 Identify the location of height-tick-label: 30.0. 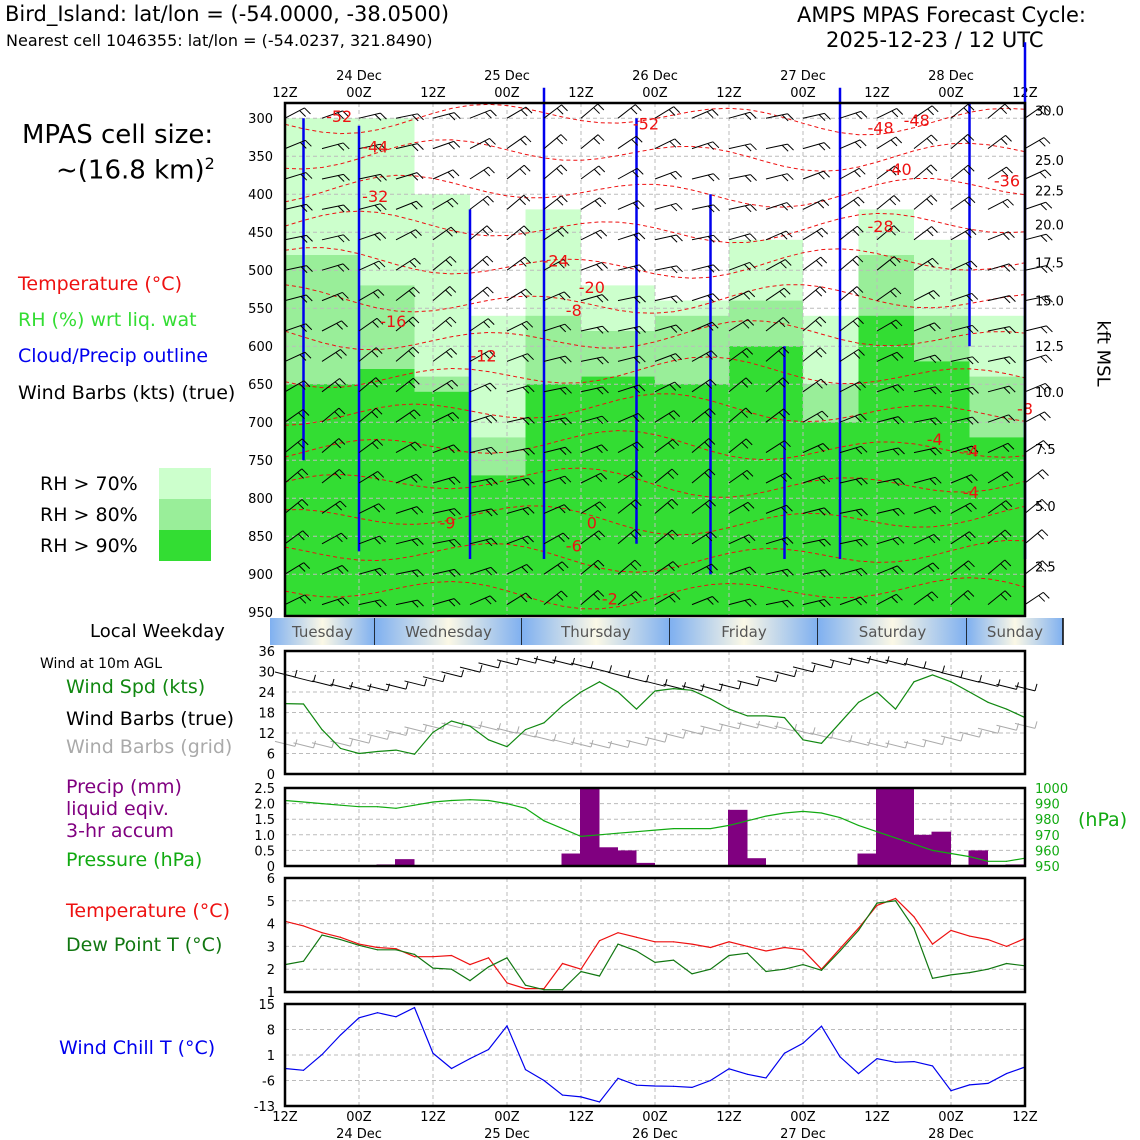
(1049, 112).